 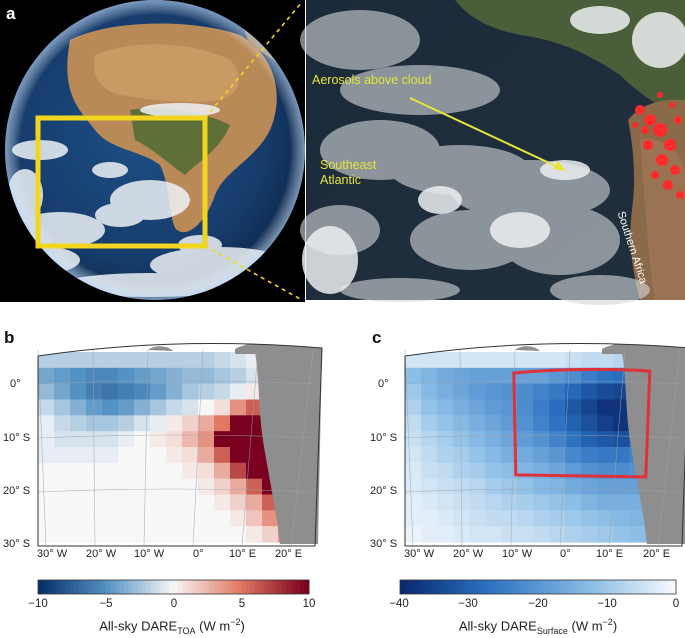 I want to click on southeast-atlantic-label-line1: Southeast, so click(x=348, y=165).